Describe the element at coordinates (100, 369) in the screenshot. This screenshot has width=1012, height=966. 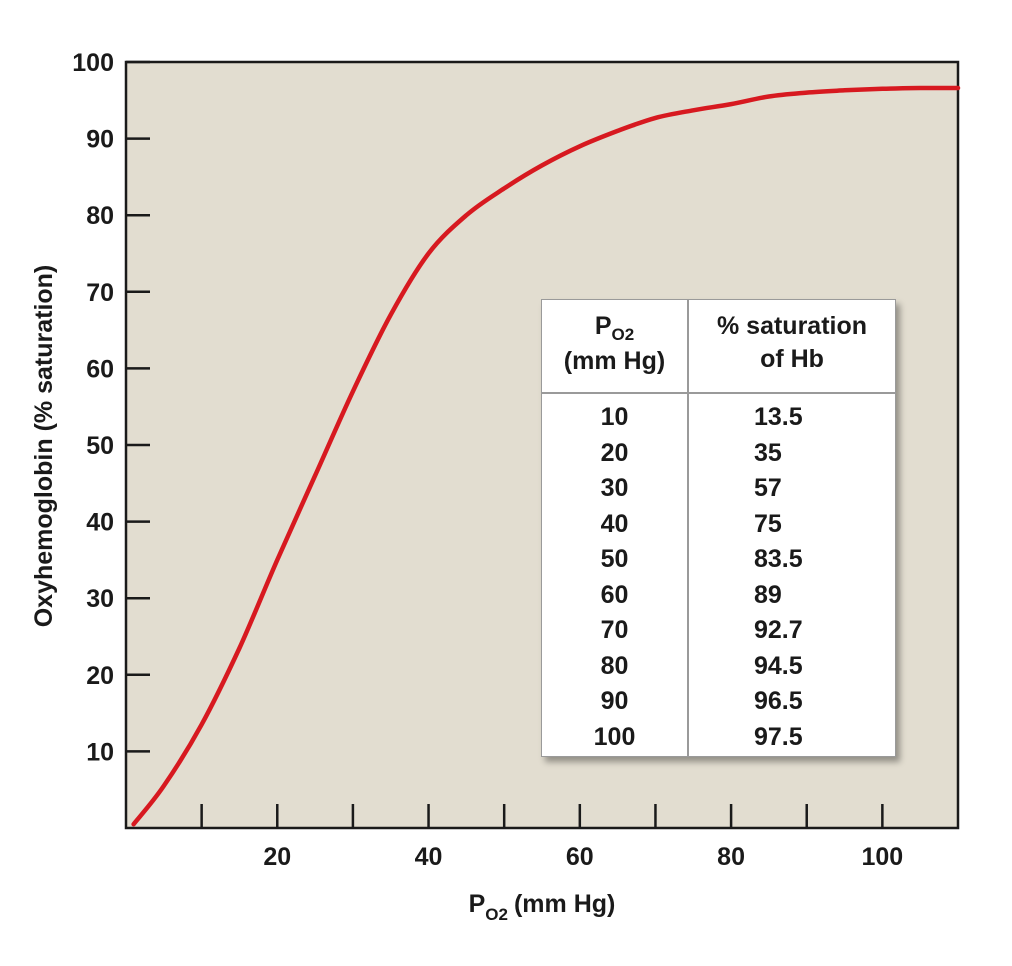
I see `y-tick-label: 60` at that location.